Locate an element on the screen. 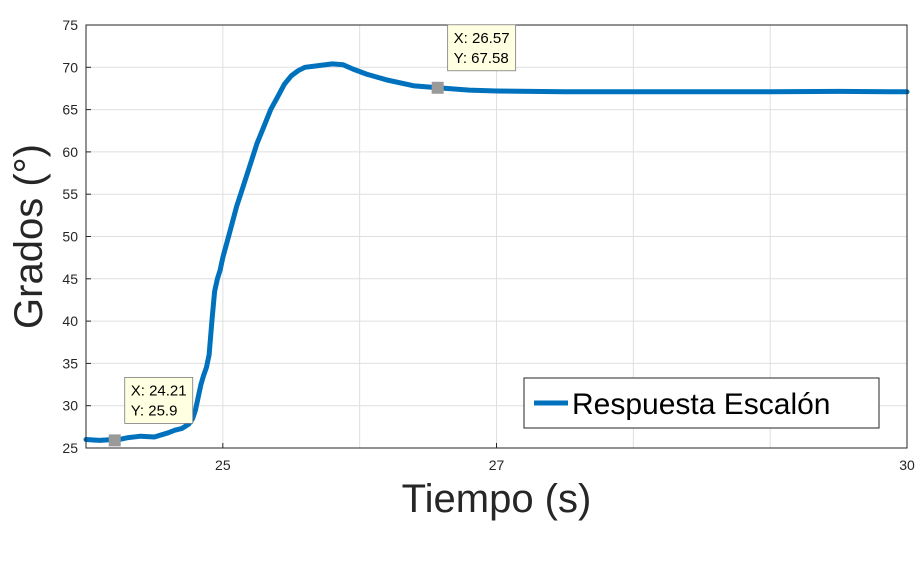 This screenshot has width=923, height=567. legend-entry-respuesta: Respuesta Escalón is located at coordinates (701, 404).